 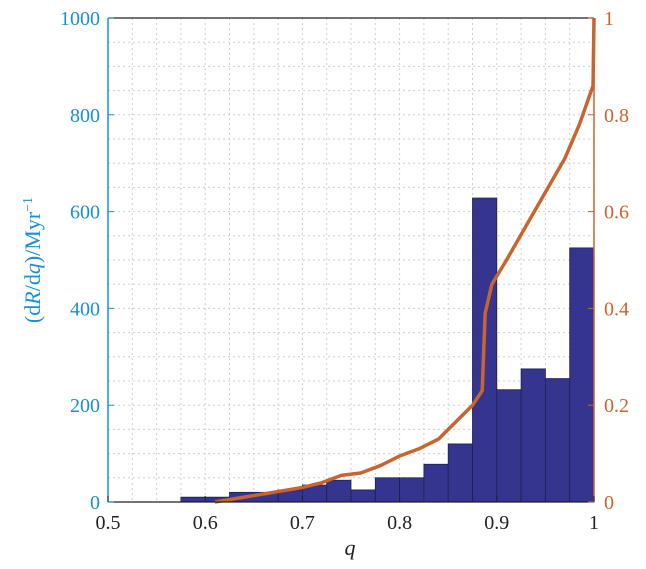 What do you see at coordinates (616, 116) in the screenshot?
I see `y-right-tick-label: 0.8` at bounding box center [616, 116].